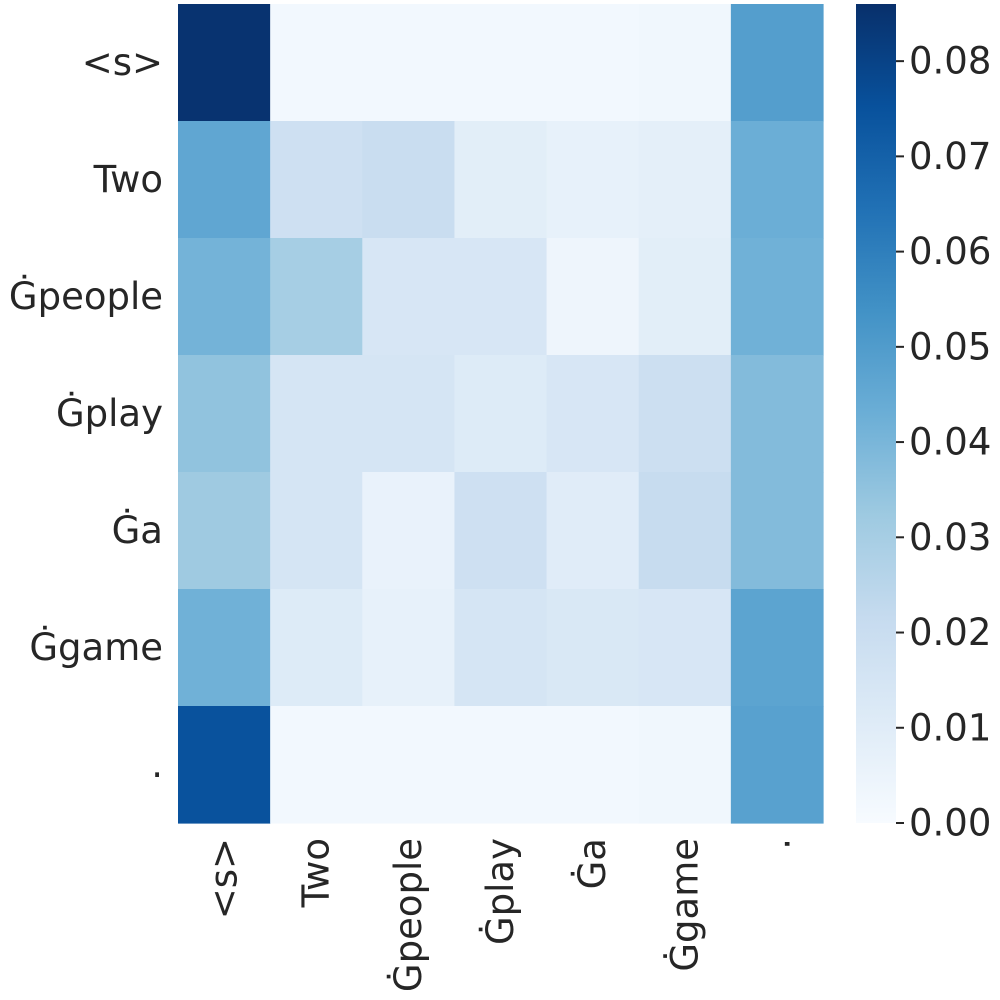  What do you see at coordinates (684, 905) in the screenshot?
I see `x-tick-label: Ġgame` at bounding box center [684, 905].